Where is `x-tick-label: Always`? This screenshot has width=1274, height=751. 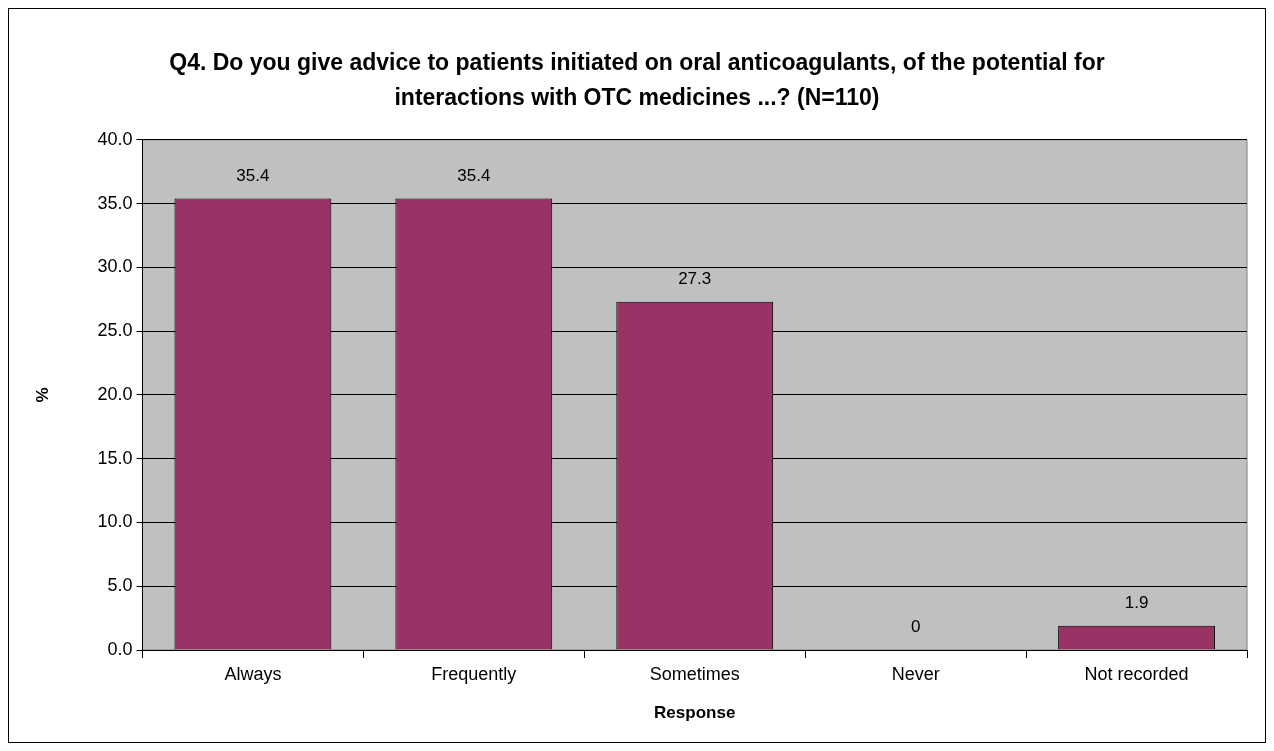 x-tick-label: Always is located at coordinates (253, 673).